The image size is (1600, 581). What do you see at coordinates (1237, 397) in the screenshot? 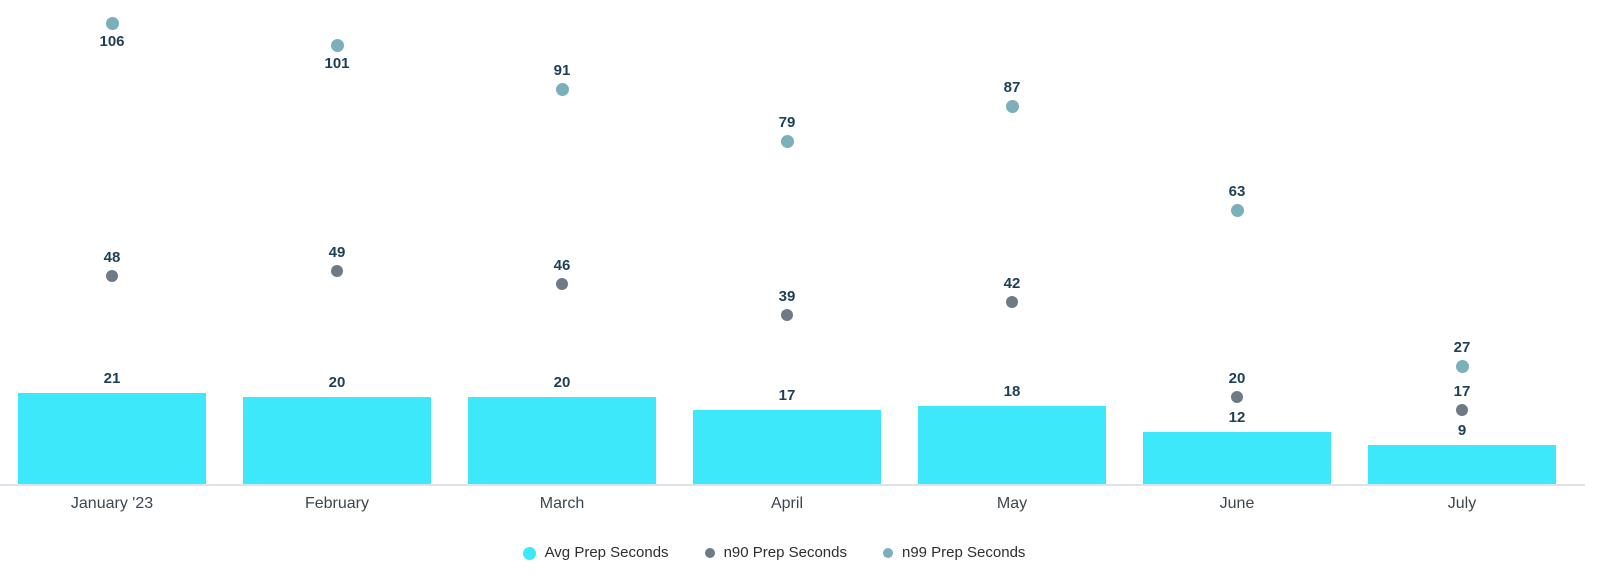
I see `n90-dot-june` at bounding box center [1237, 397].